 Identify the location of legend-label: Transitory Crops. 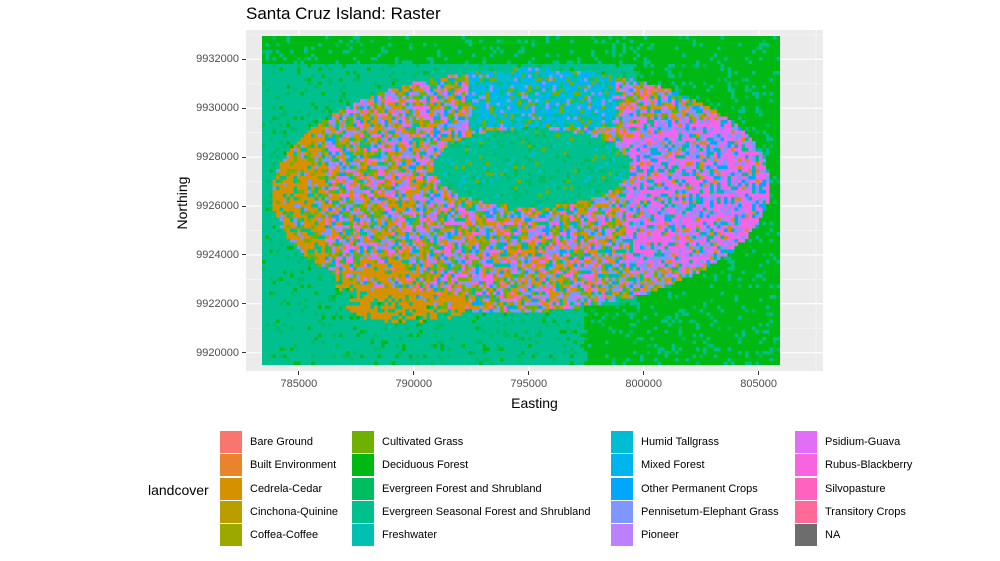
(865, 511).